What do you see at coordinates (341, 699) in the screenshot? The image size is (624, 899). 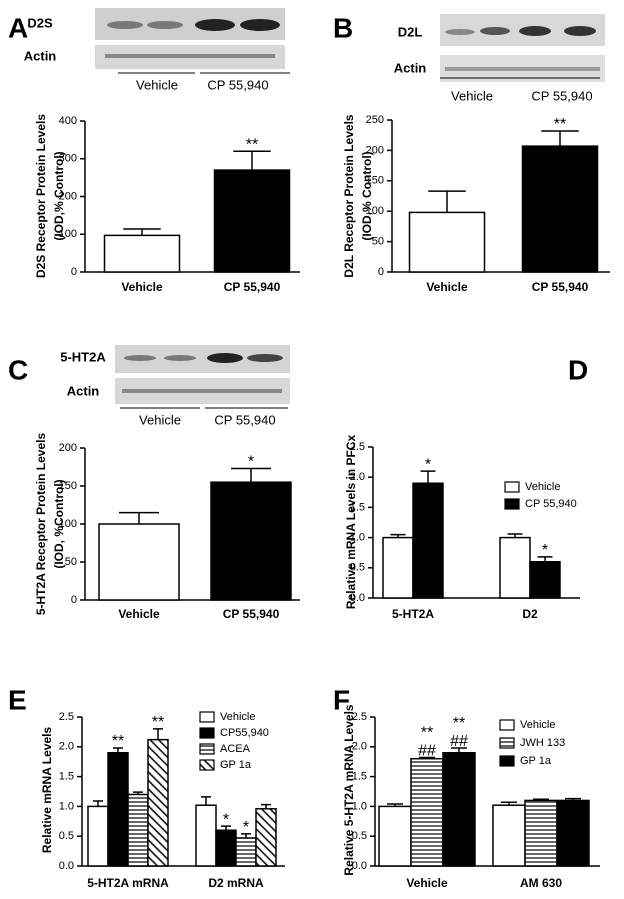 I see `panel-letter: F` at bounding box center [341, 699].